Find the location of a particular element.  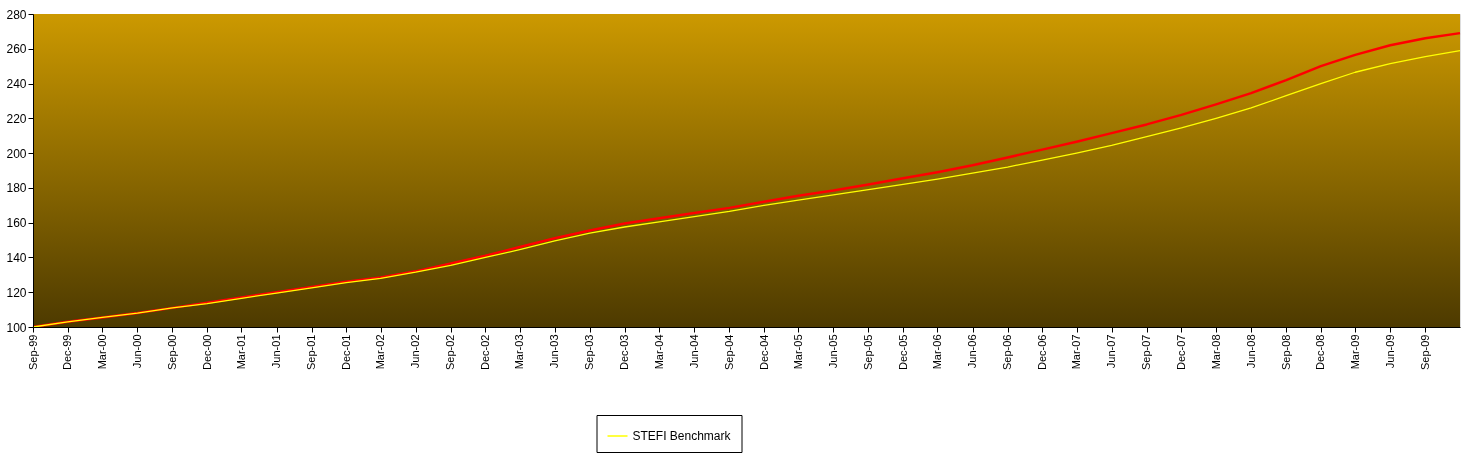

x-tick-label: Dec-07 is located at coordinates (1180, 352).